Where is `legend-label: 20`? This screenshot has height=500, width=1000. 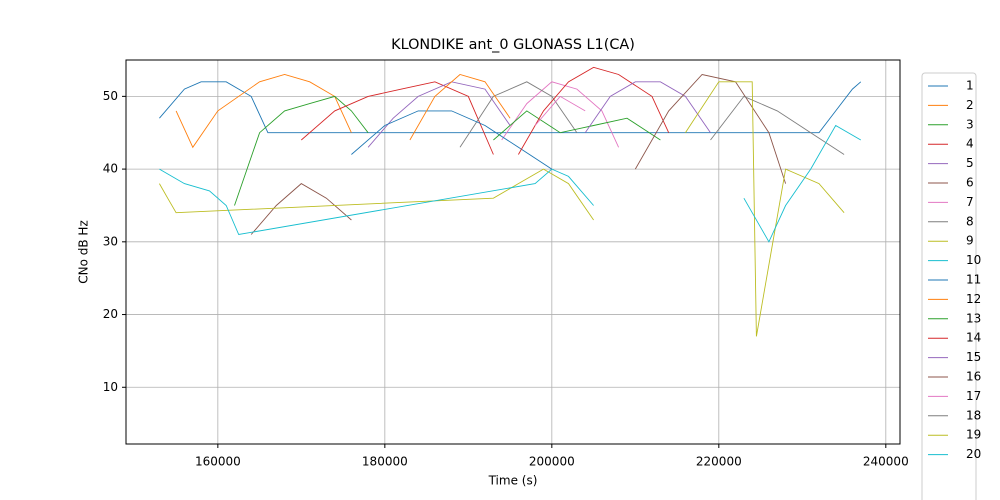 legend-label: 20 is located at coordinates (973, 454).